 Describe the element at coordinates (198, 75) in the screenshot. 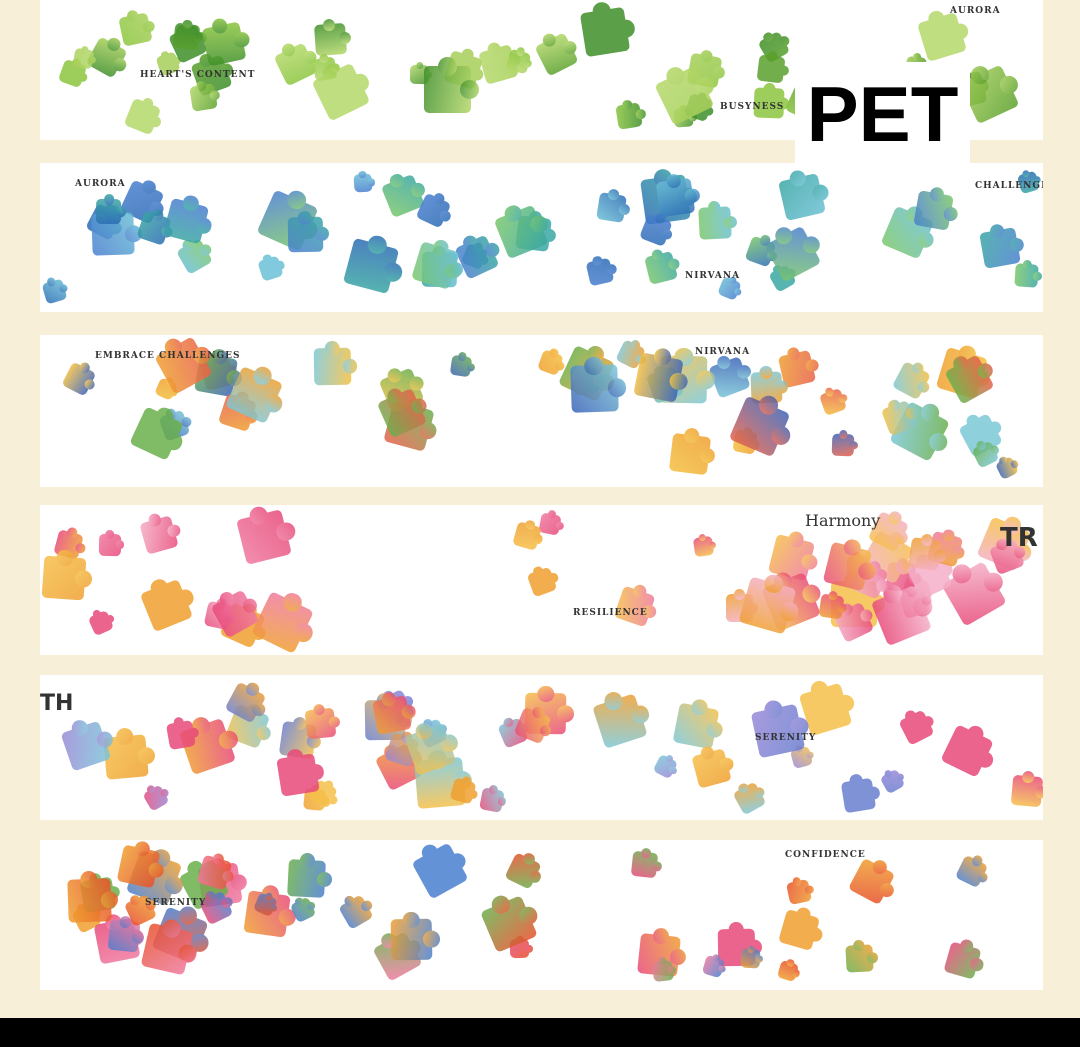

I see `strip-label: HEART'S CONTENT` at that location.